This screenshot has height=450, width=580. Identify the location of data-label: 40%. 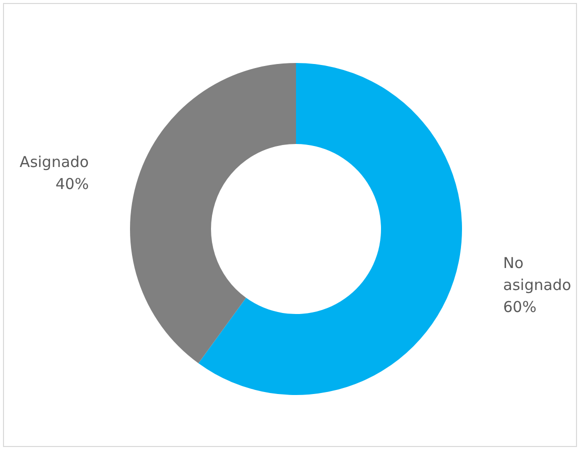
(72, 184).